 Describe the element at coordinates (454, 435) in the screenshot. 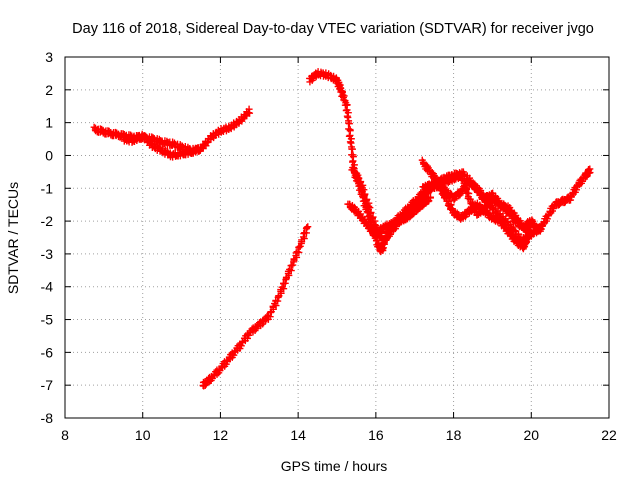

I see `x-tick-label: 18` at that location.